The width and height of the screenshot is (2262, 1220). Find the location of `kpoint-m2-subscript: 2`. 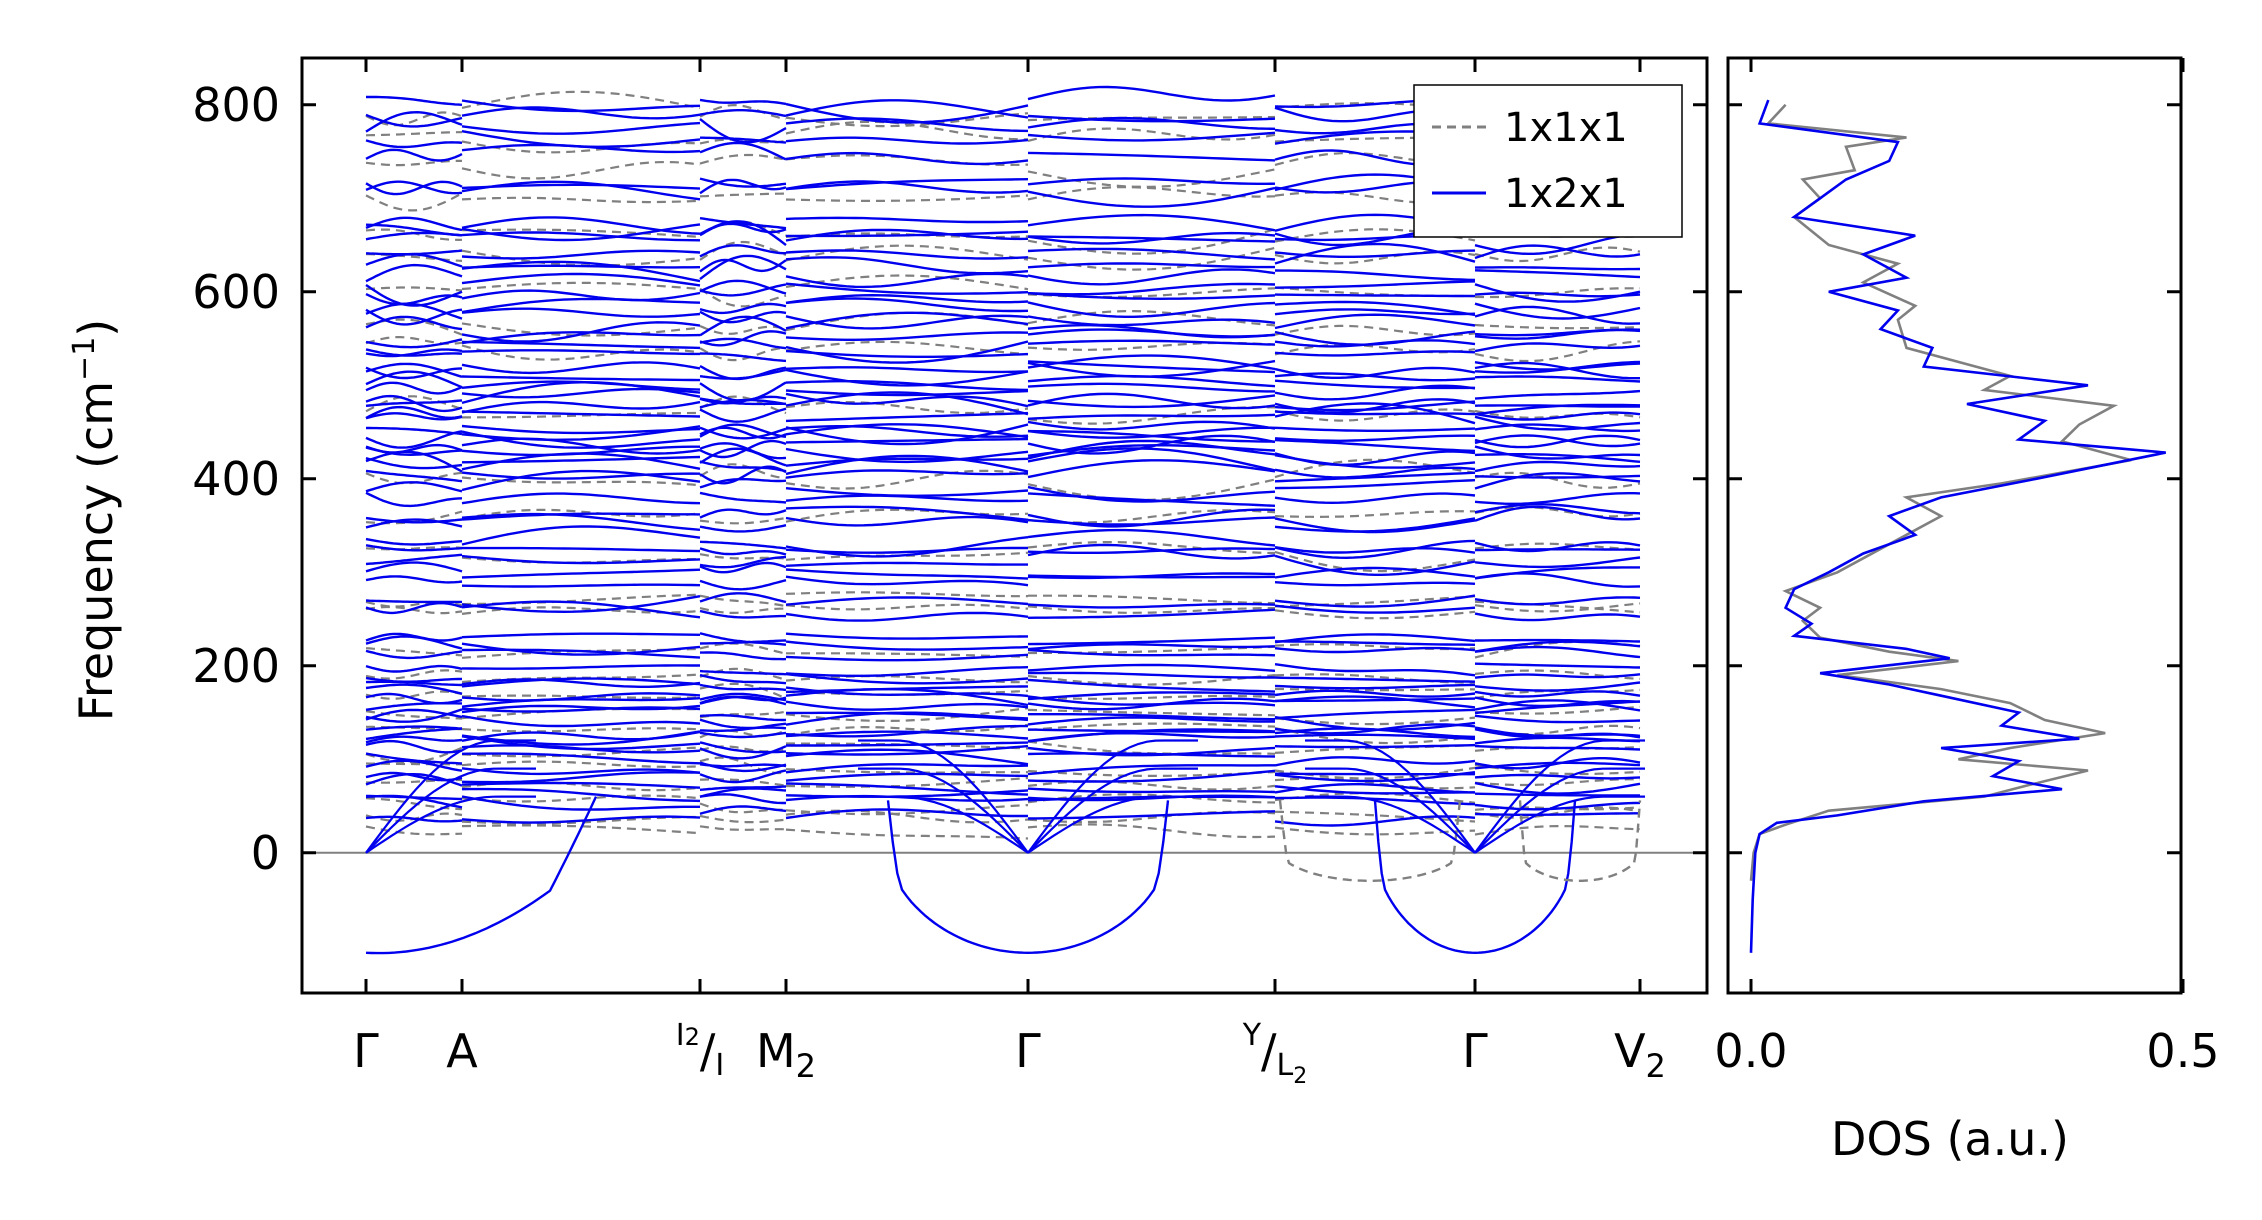

kpoint-m2-subscript: 2 is located at coordinates (806, 1066).